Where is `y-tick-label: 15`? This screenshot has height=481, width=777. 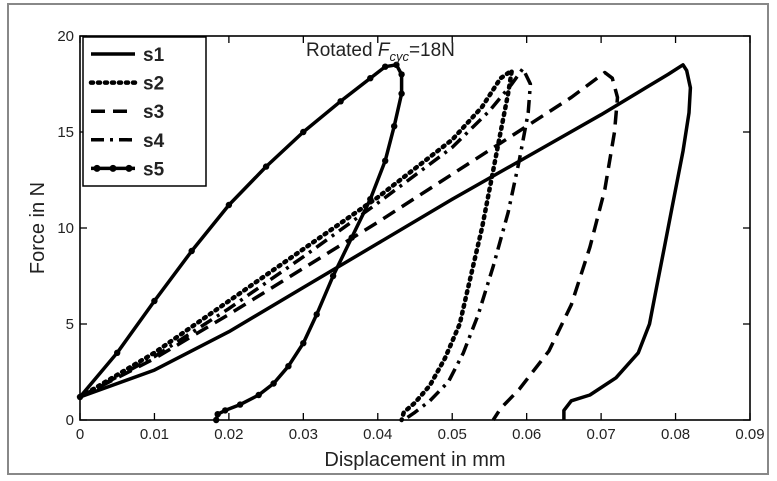 y-tick-label: 15 is located at coordinates (65, 132).